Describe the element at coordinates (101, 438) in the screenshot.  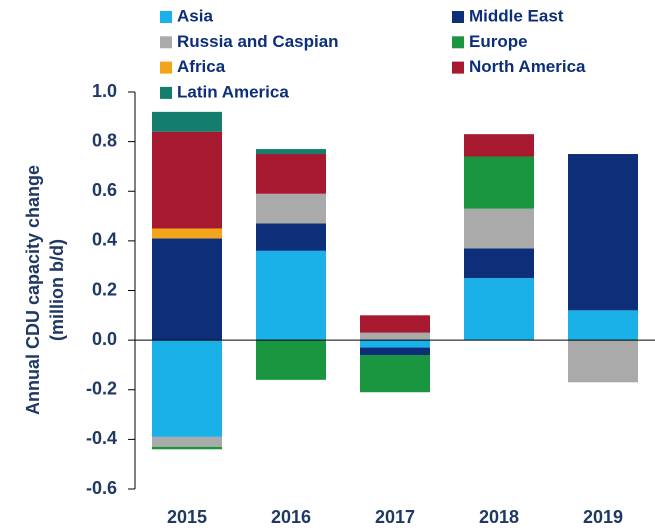
I see `y-tick-label: -0.4` at that location.